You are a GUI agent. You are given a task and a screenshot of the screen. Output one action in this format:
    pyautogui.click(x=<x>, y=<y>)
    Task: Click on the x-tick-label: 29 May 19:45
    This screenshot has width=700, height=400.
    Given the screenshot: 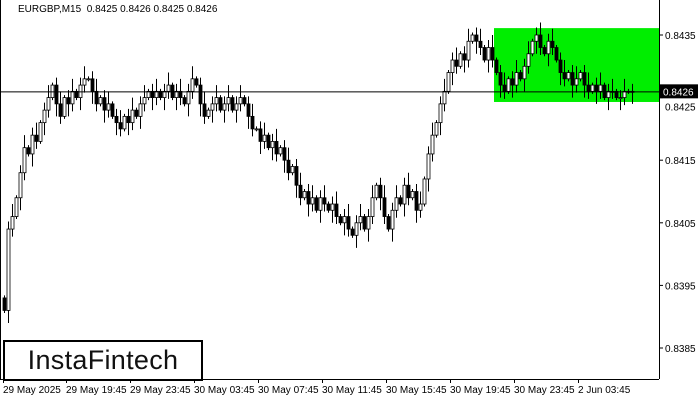 What is the action you would take?
    pyautogui.click(x=96, y=390)
    